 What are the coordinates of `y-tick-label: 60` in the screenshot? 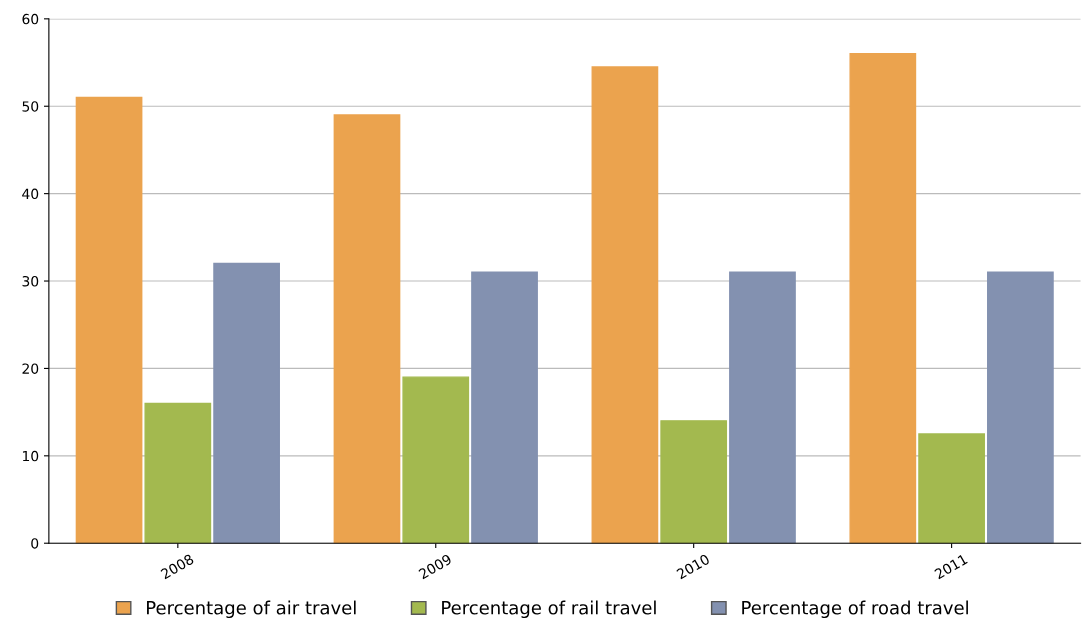 It's located at (30, 19).